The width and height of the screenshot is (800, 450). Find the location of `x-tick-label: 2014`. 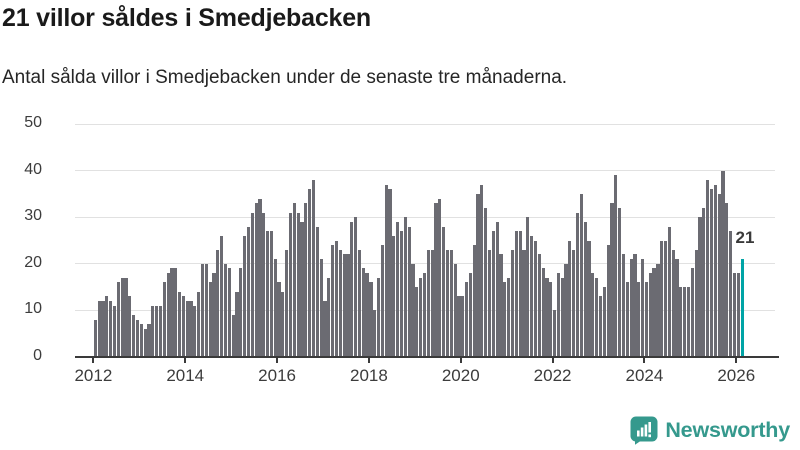

x-tick-label: 2014 is located at coordinates (185, 375).